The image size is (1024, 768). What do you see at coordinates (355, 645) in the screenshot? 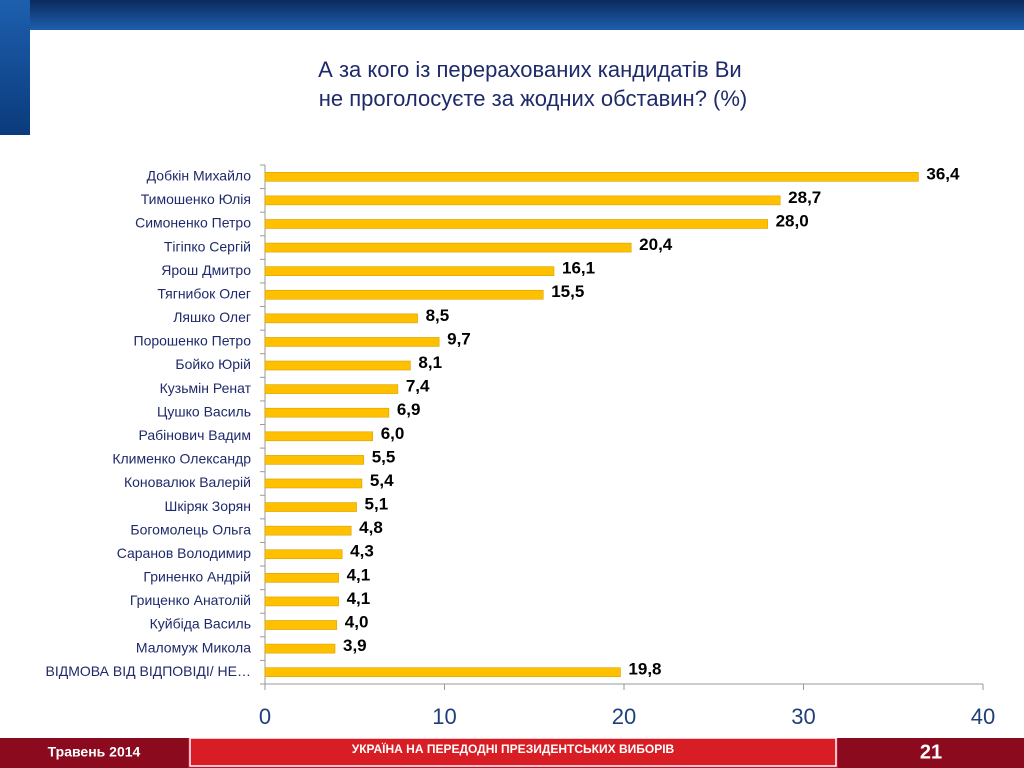
I see `data-label: 3,9` at bounding box center [355, 645].